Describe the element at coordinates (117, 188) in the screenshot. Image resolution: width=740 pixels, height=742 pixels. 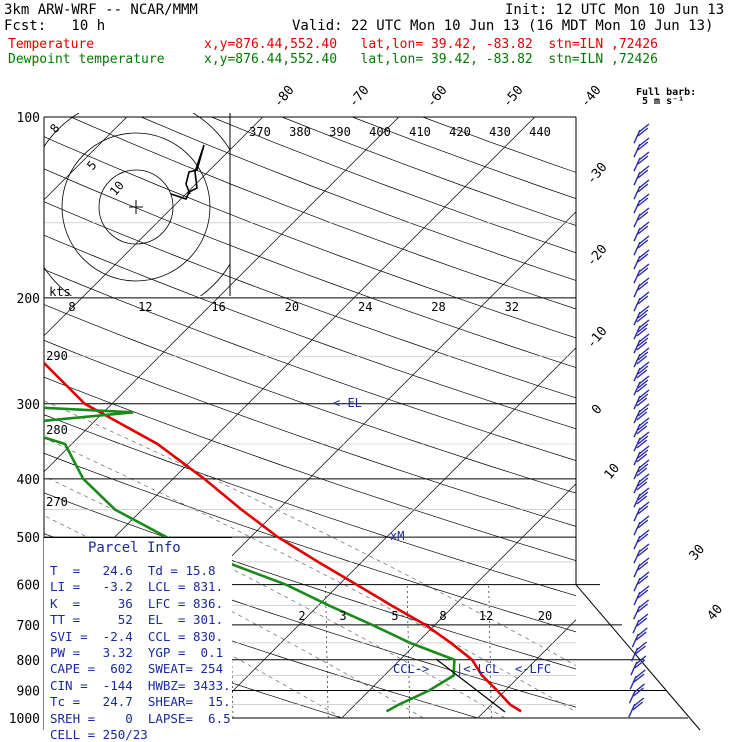
I see `hodo-ring-label: 10` at that location.